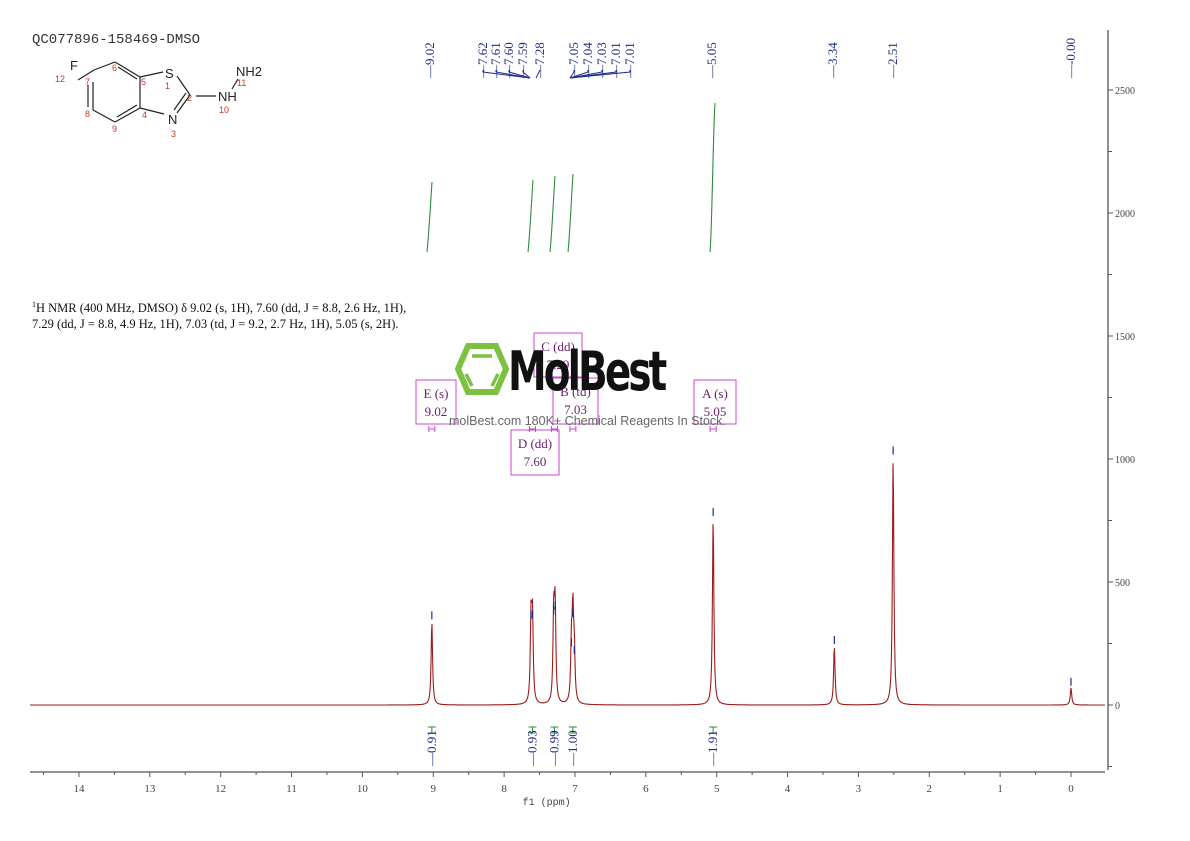  What do you see at coordinates (930, 789) in the screenshot?
I see `x-tick-label: 2` at bounding box center [930, 789].